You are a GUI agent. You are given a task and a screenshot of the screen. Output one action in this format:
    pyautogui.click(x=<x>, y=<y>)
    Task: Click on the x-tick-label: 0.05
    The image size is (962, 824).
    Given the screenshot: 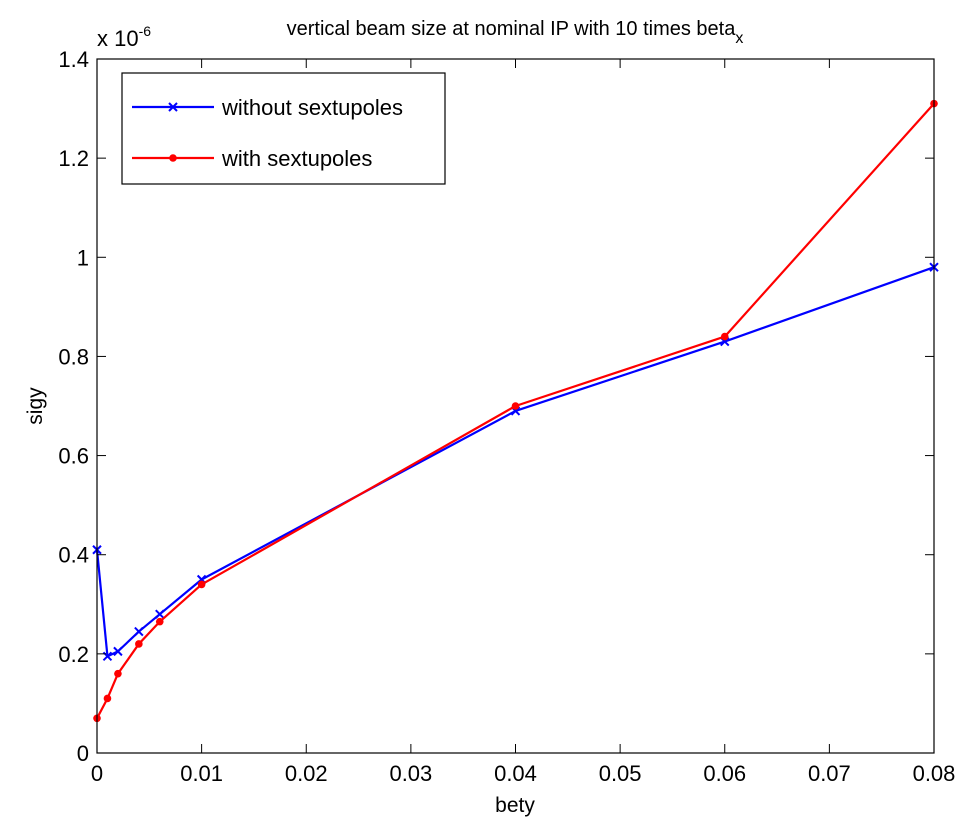 What is the action you would take?
    pyautogui.click(x=620, y=773)
    